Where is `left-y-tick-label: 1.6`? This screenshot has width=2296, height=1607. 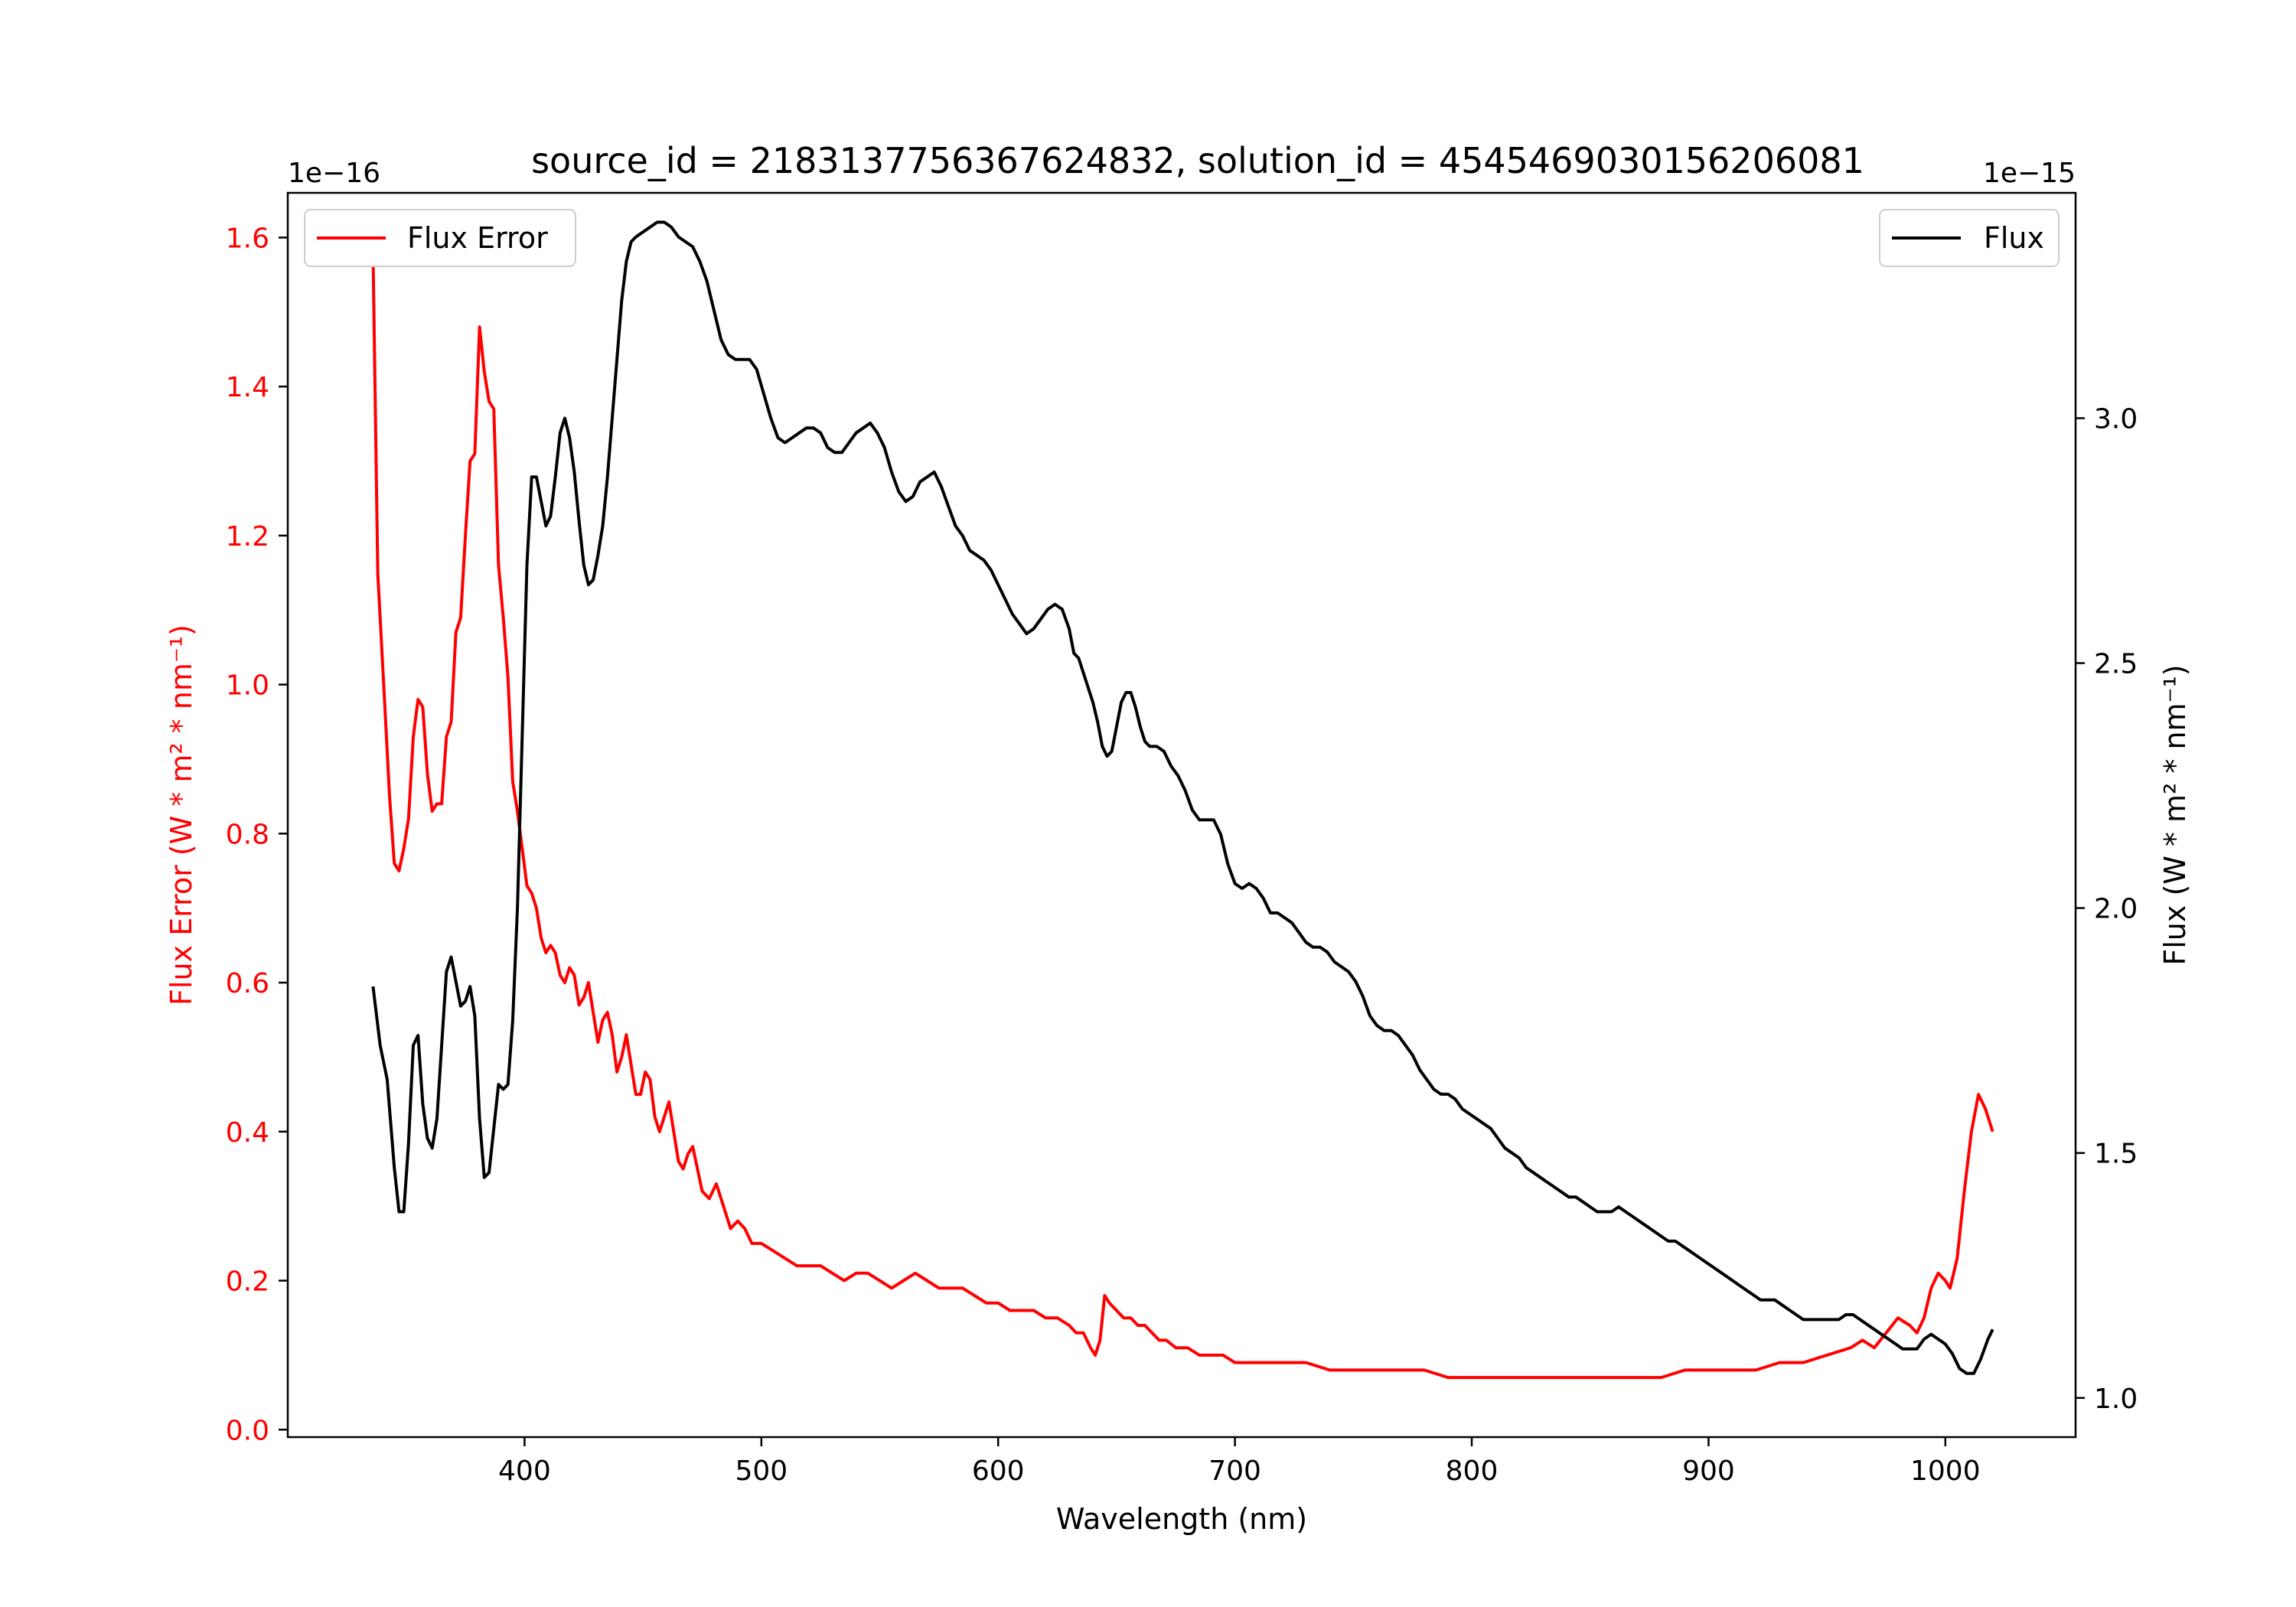
left-y-tick-label: 1.6 is located at coordinates (247, 239).